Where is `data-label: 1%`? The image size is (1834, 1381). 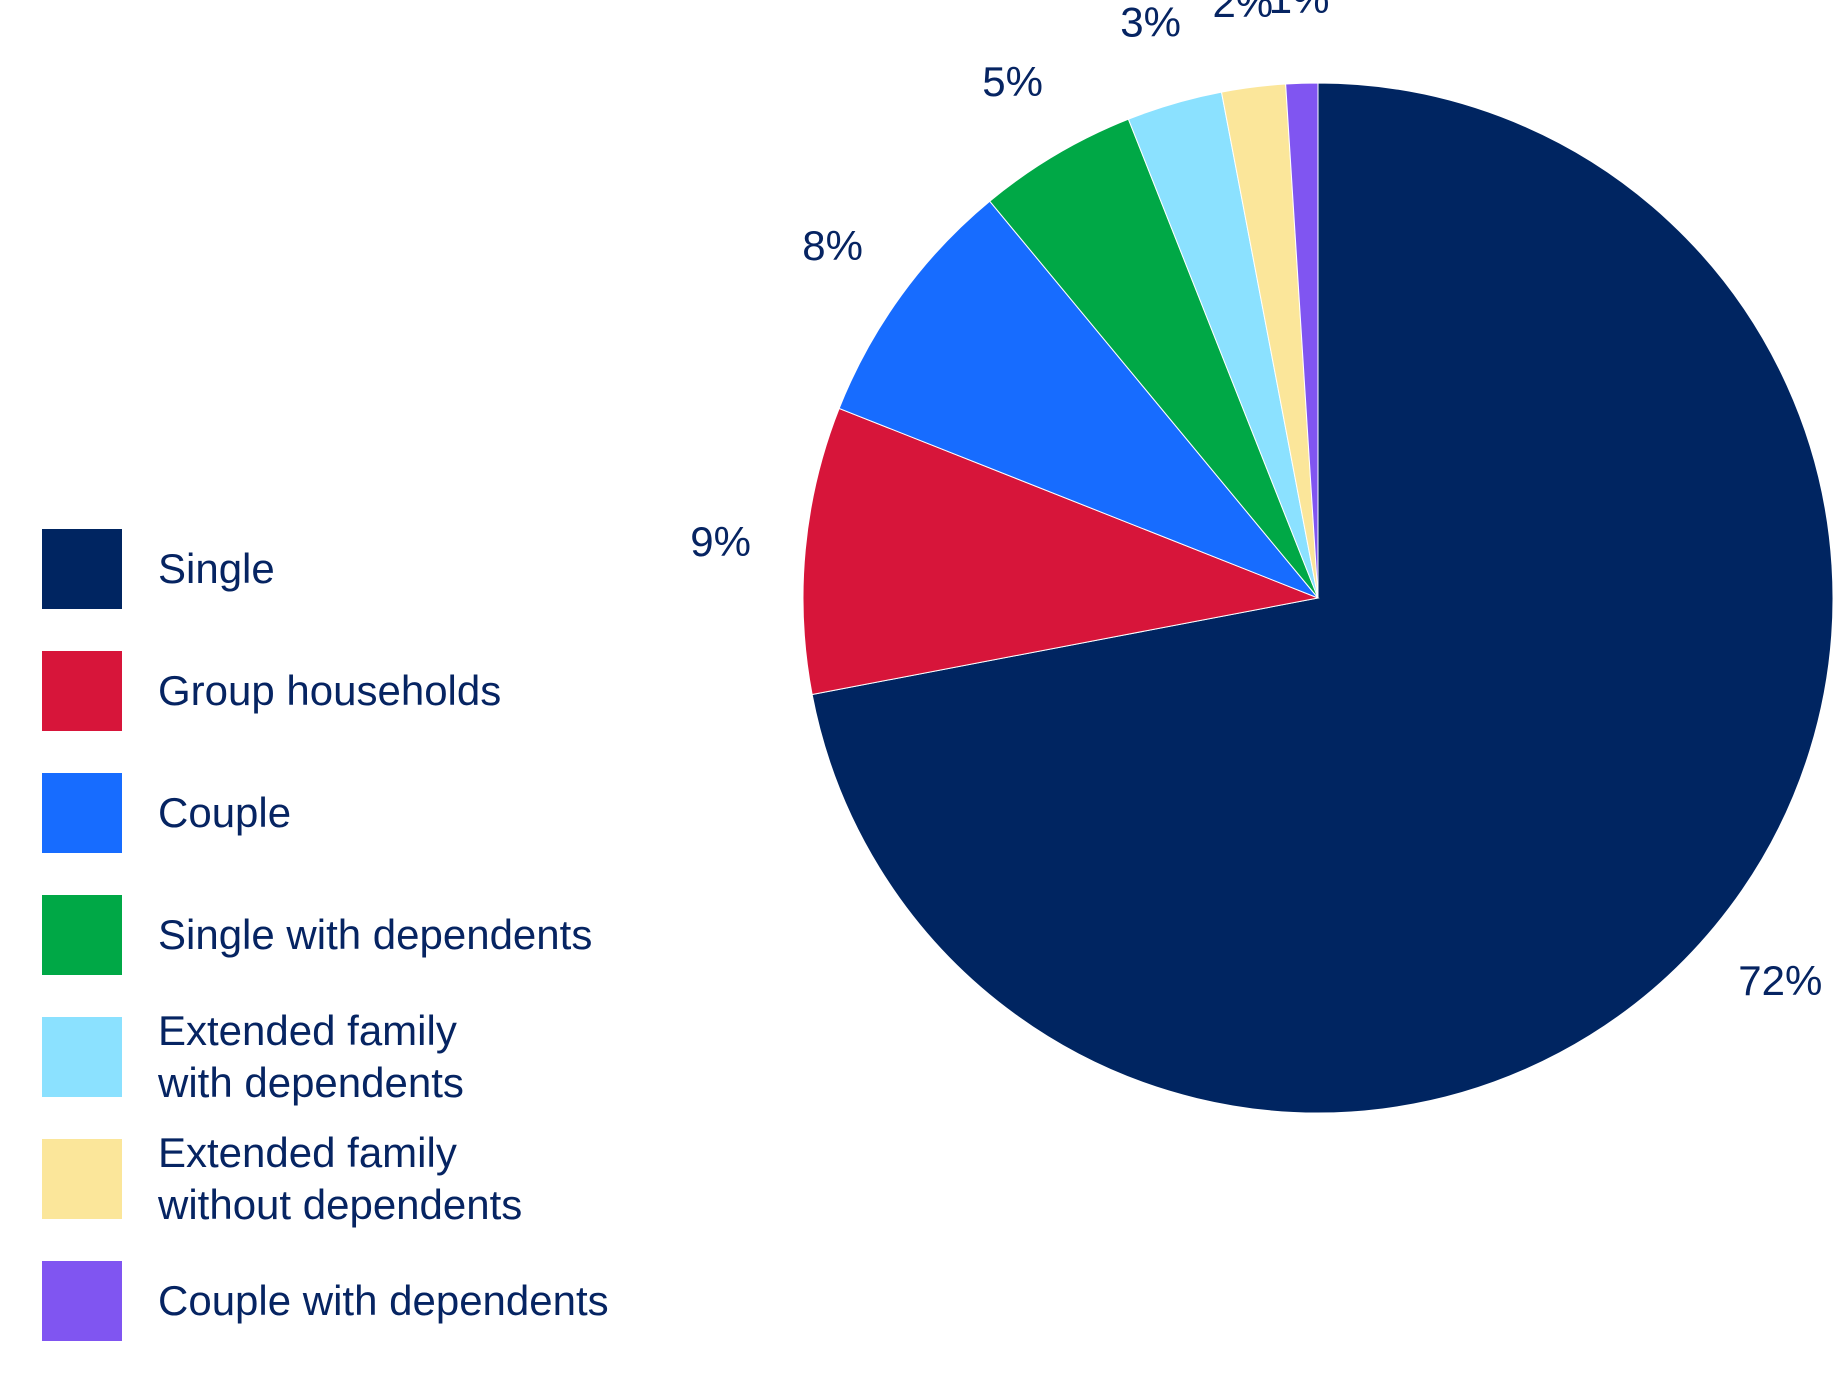 data-label: 1% is located at coordinates (1299, 11).